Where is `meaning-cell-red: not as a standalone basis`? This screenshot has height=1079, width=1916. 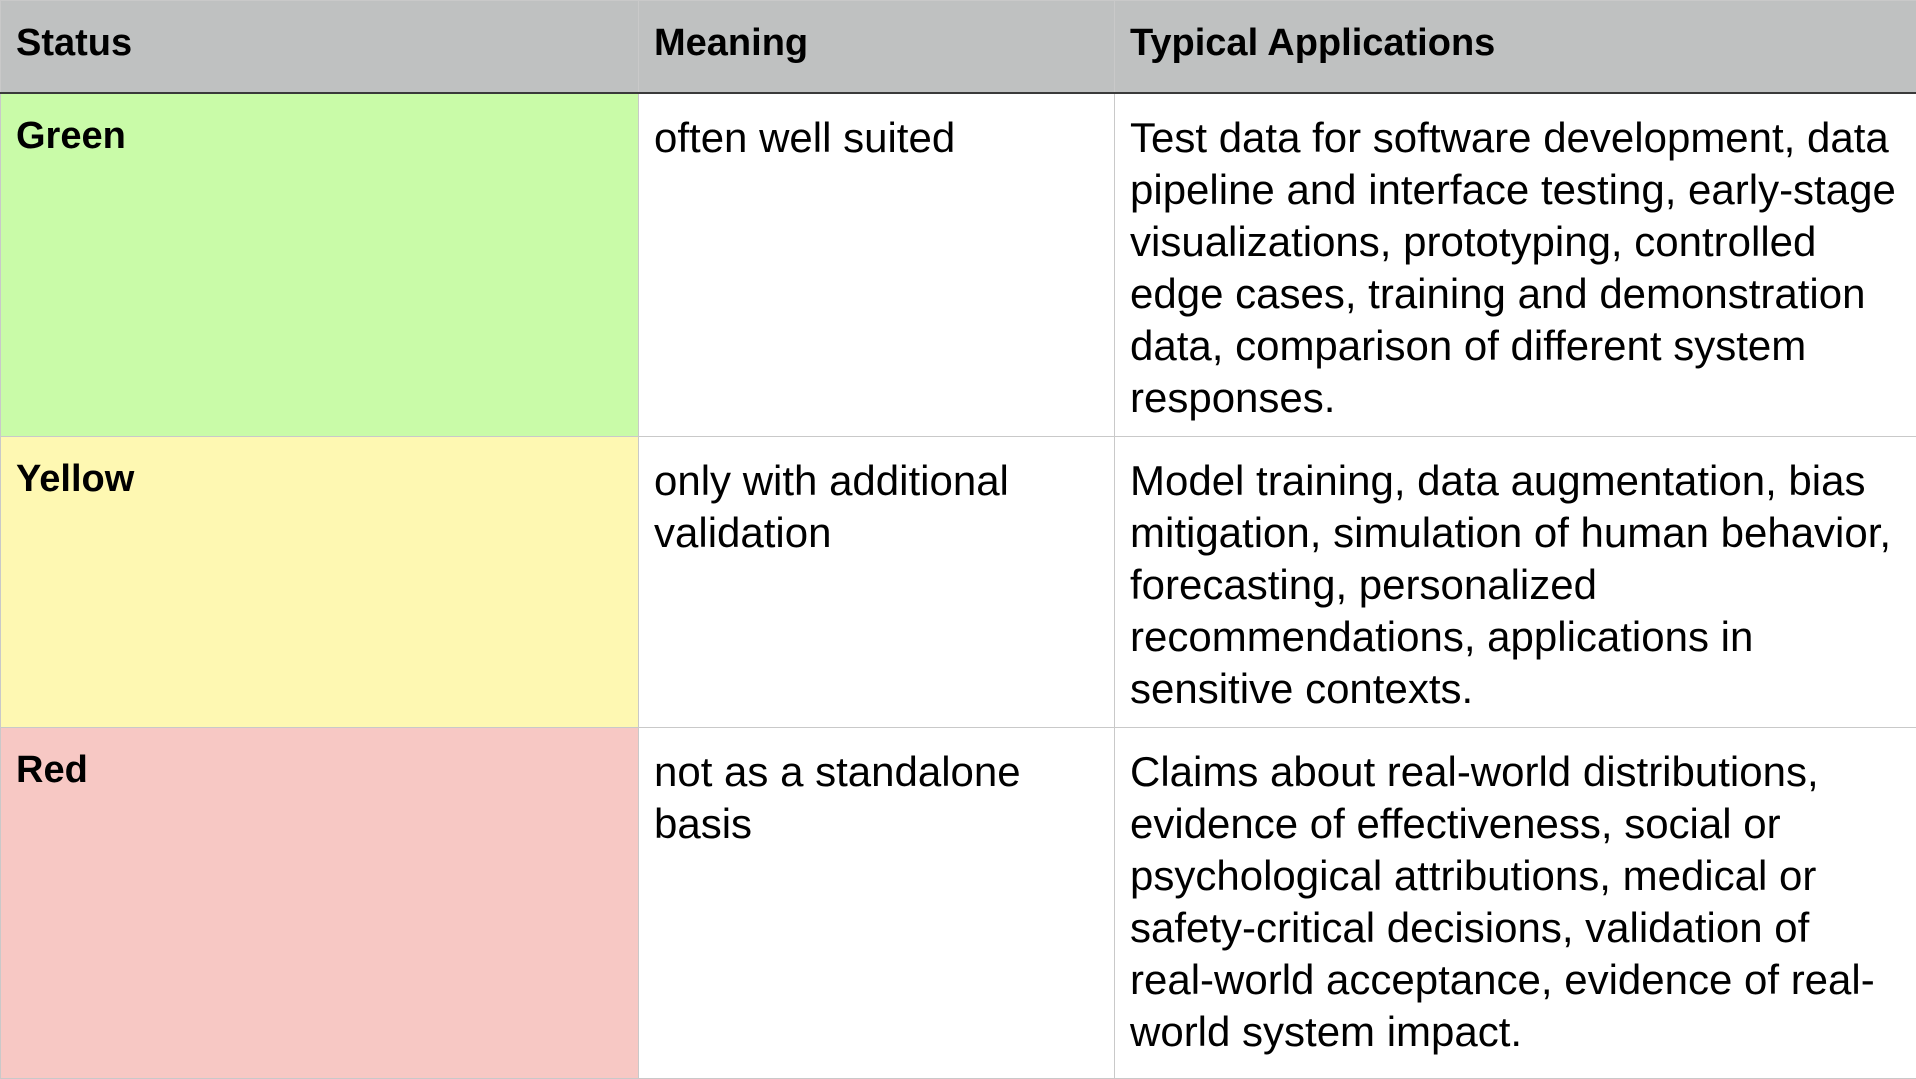
meaning-cell-red: not as a standalone basis is located at coordinates (877, 903).